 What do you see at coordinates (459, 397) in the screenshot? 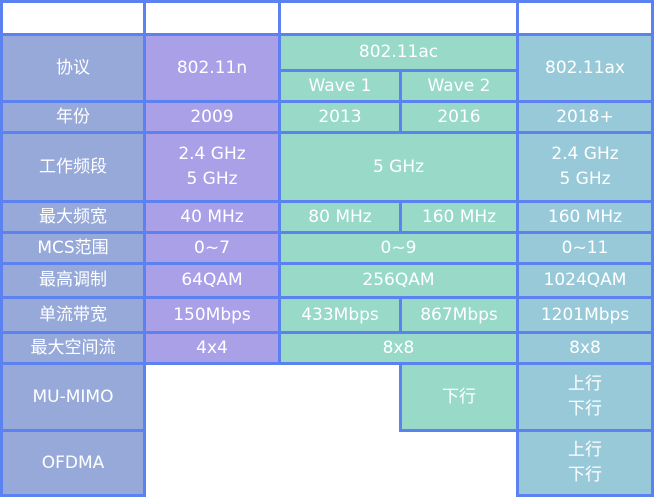
I see `cell-wave2: 下行` at bounding box center [459, 397].